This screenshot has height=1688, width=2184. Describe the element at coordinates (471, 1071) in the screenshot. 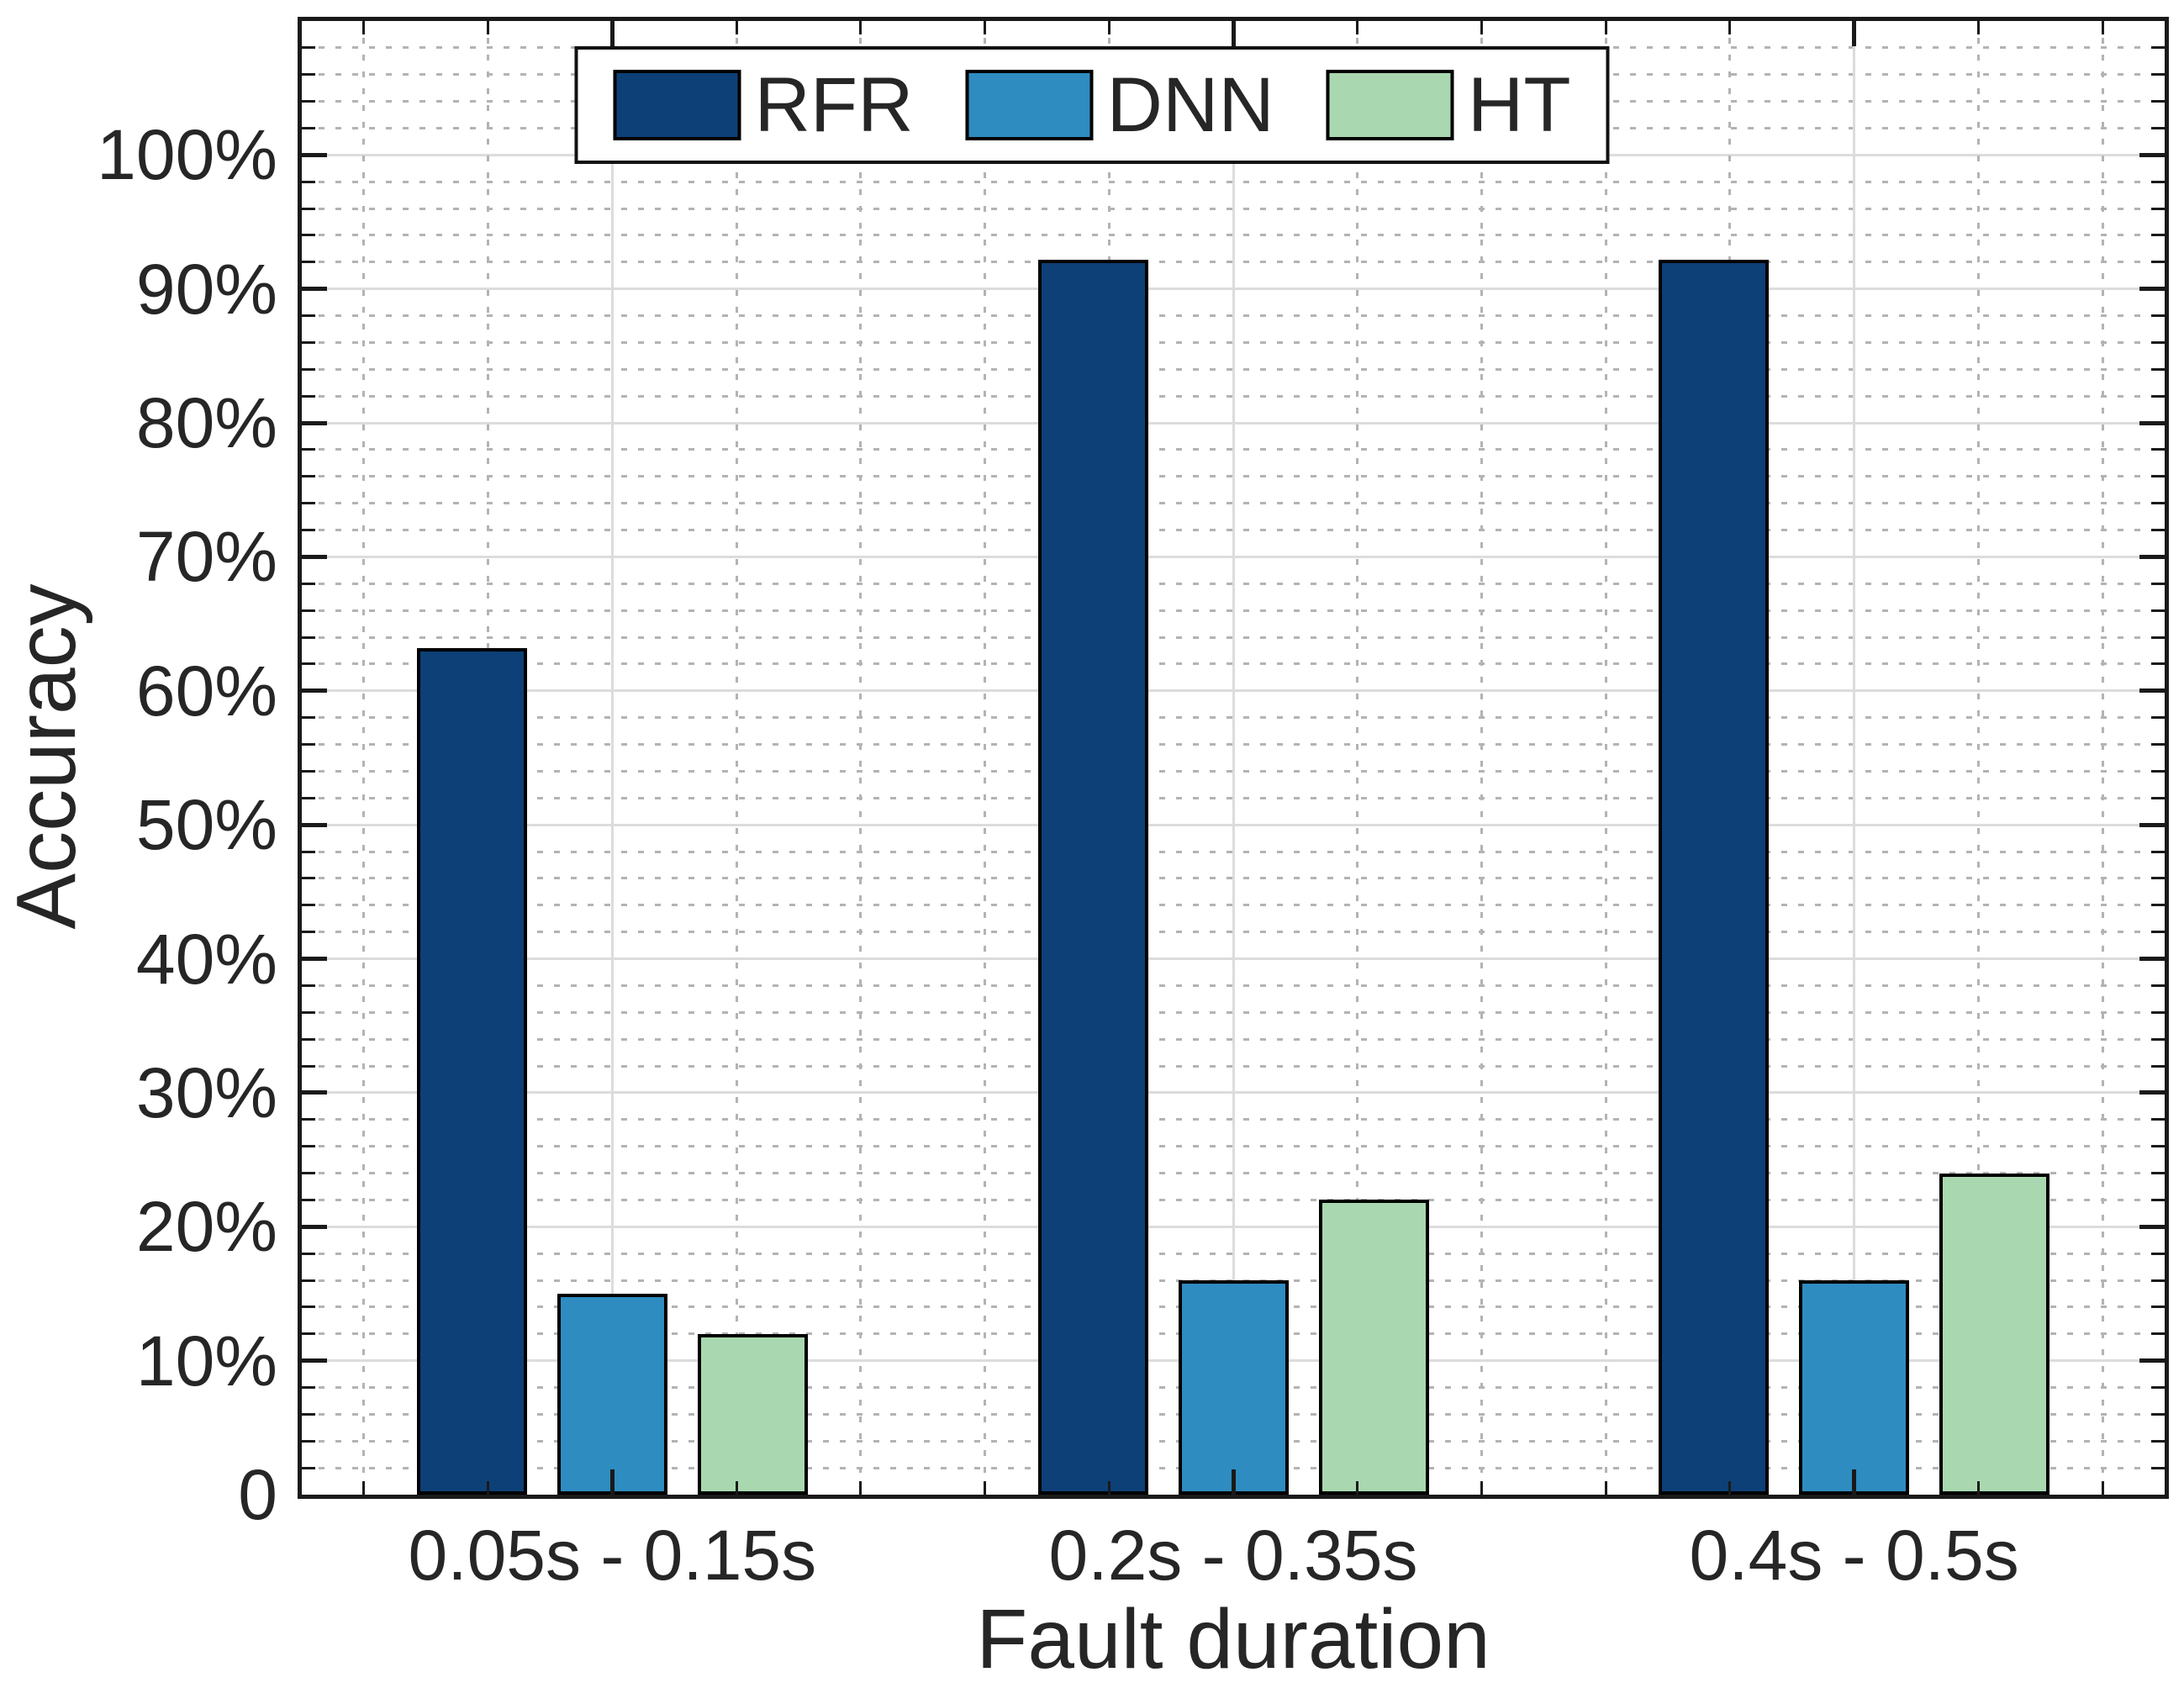

I see `bar-rfr-group1` at that location.